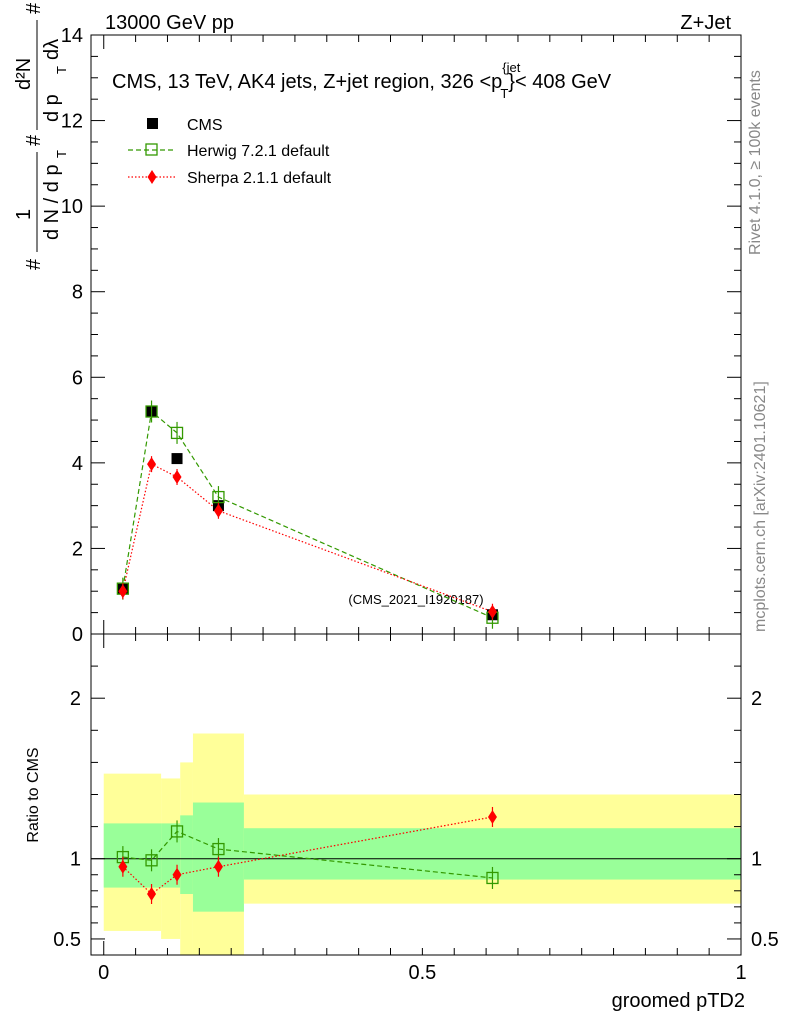  Describe the element at coordinates (205, 125) in the screenshot. I see `legend-cms-label: CMS` at that location.